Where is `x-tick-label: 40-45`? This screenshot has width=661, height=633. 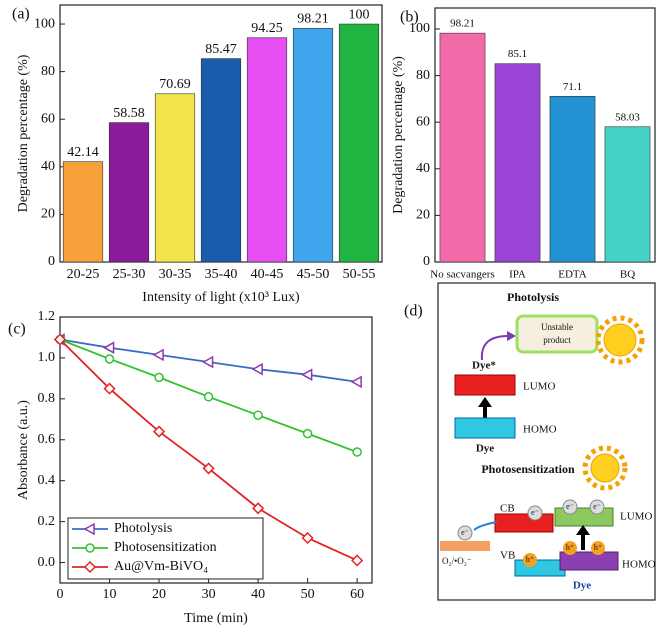
x-tick-label: 40-45 is located at coordinates (267, 274).